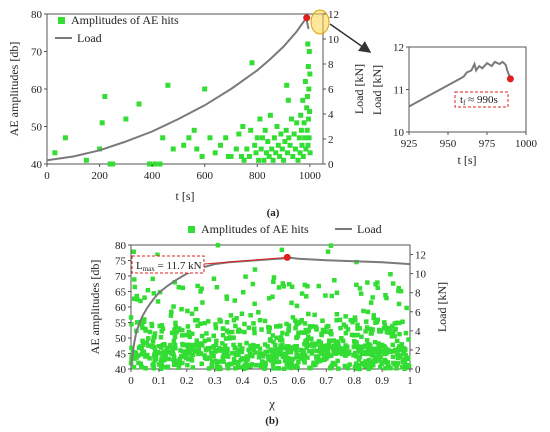 The image size is (550, 432). Describe the element at coordinates (326, 381) in the screenshot. I see `chart-b-x-tick-label: 0.7` at that location.